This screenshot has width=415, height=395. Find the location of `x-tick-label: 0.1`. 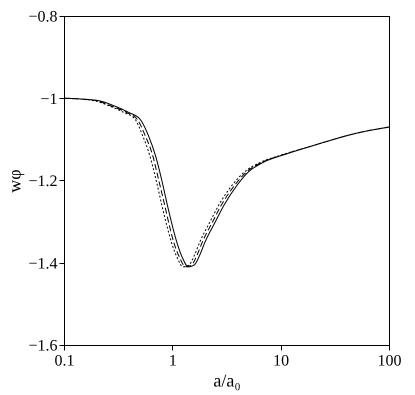

x-tick-label: 0.1 is located at coordinates (64, 361).